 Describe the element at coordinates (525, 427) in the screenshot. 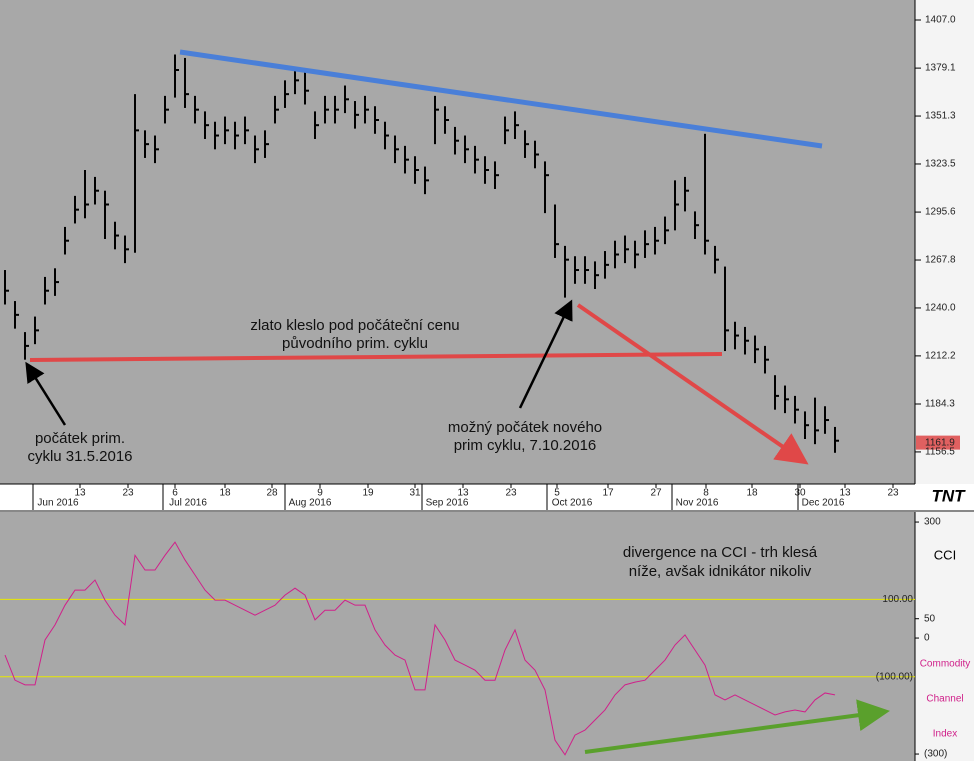

I see `annotation: možný počátek nového` at that location.